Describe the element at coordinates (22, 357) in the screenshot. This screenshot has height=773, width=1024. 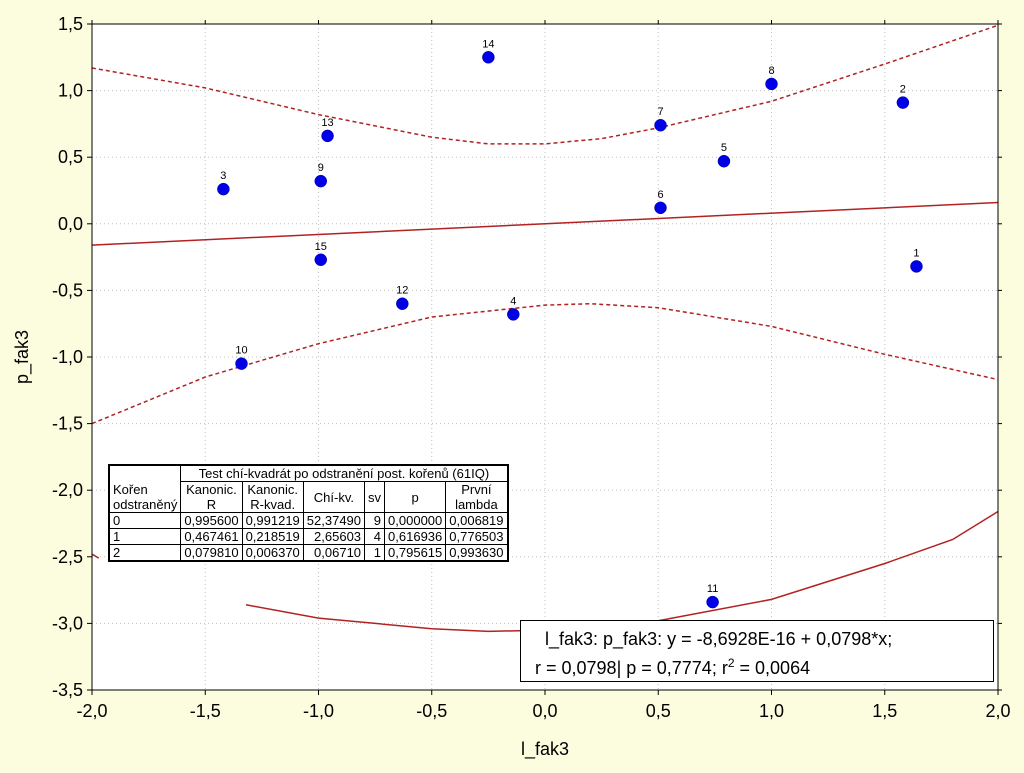
I see `y-axis-label: p_fak3` at that location.